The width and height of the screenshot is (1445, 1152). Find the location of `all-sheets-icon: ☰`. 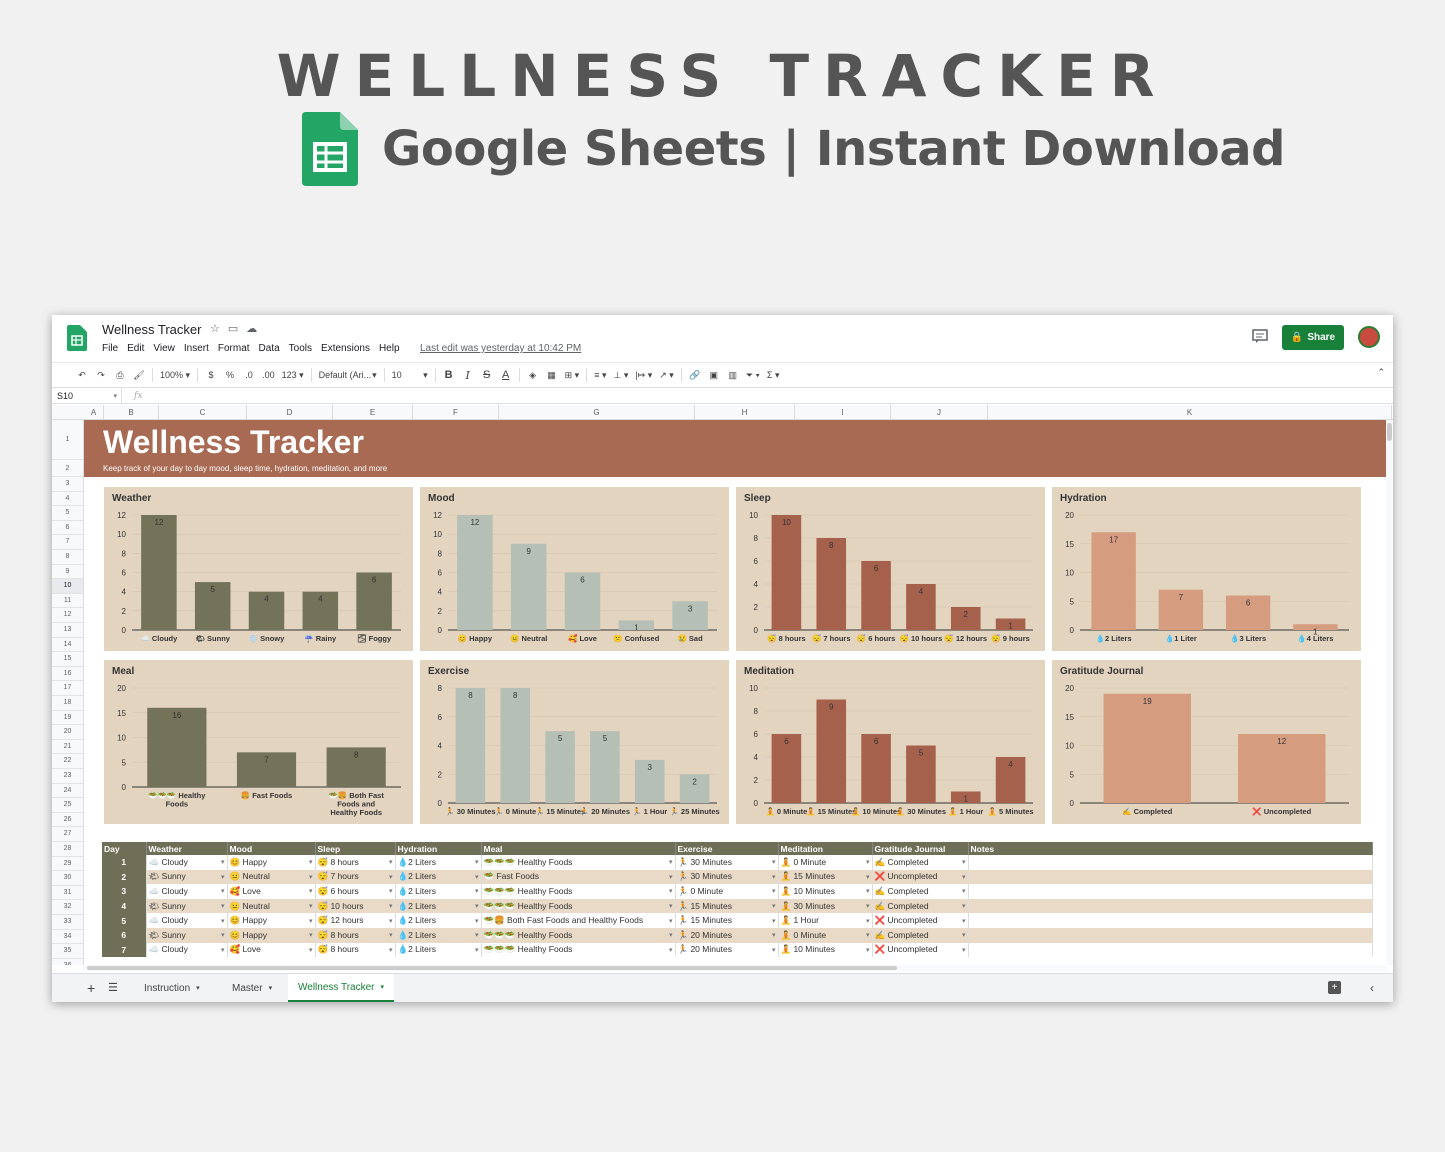

all-sheets-icon: ☰ is located at coordinates (113, 988).